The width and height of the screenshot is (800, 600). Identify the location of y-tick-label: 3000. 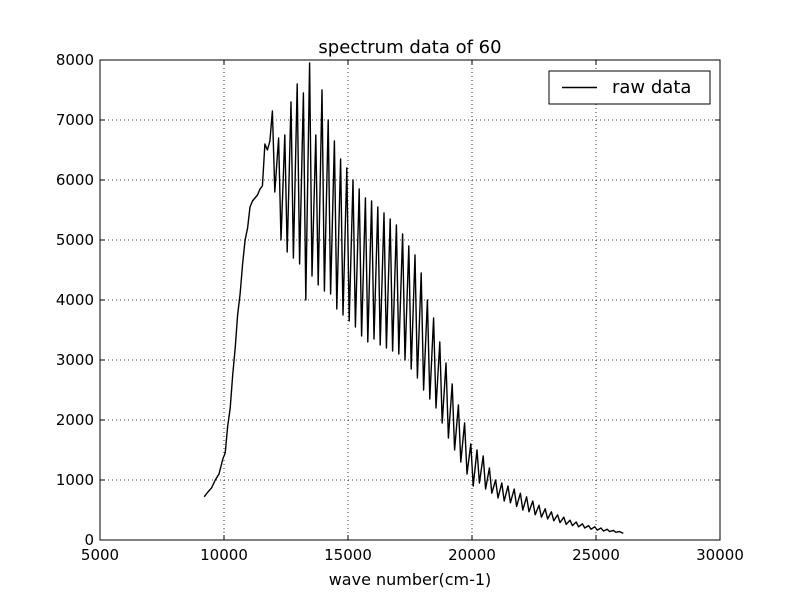
(75, 360).